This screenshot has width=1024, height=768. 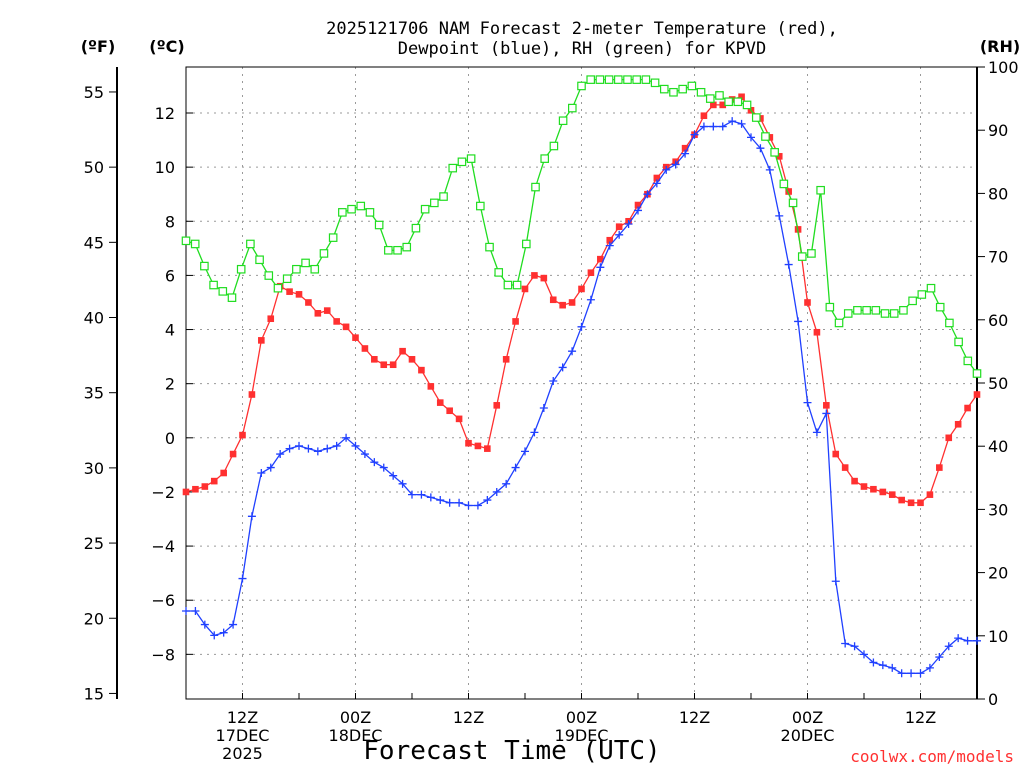 What do you see at coordinates (170, 384) in the screenshot?
I see `celsius-tick-label: 2` at bounding box center [170, 384].